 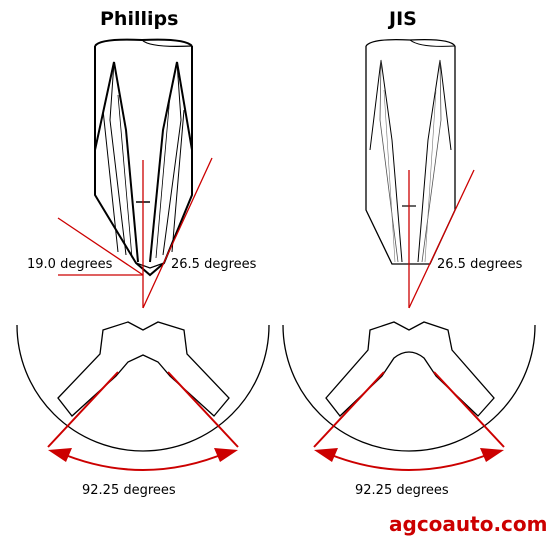 I want to click on phillips-angle-lines, so click(x=135, y=233).